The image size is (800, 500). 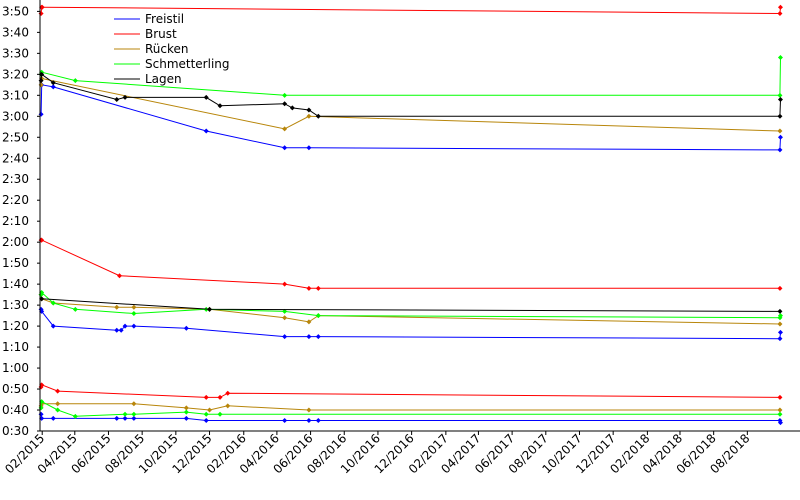 What do you see at coordinates (15, 53) in the screenshot?
I see `y-tick-label: 3:30` at bounding box center [15, 53].